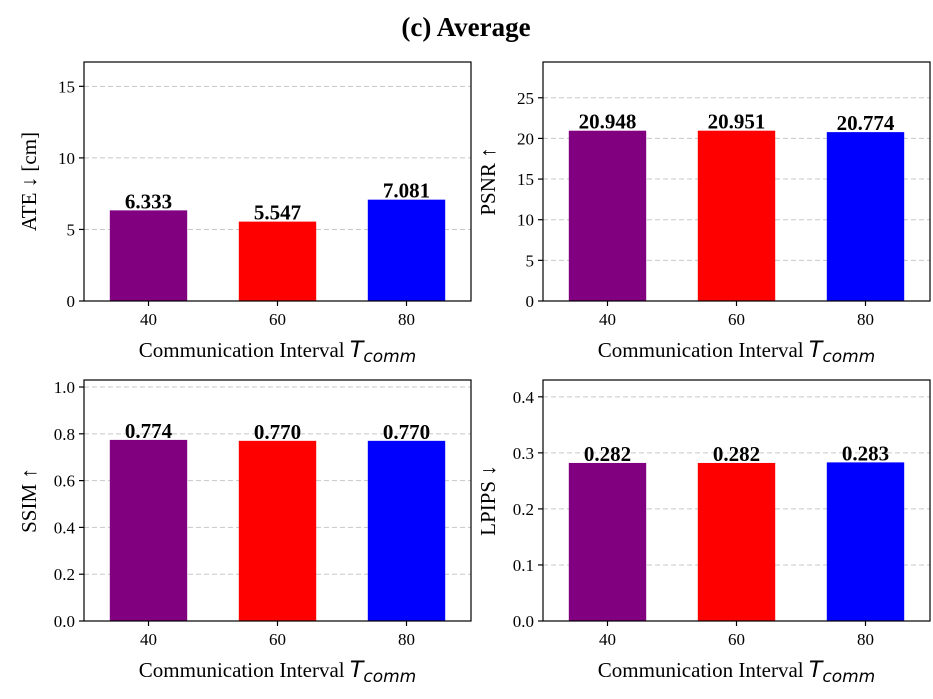 The height and width of the screenshot is (699, 933). I want to click on y-axis-label: SSIM ↑, so click(29, 500).